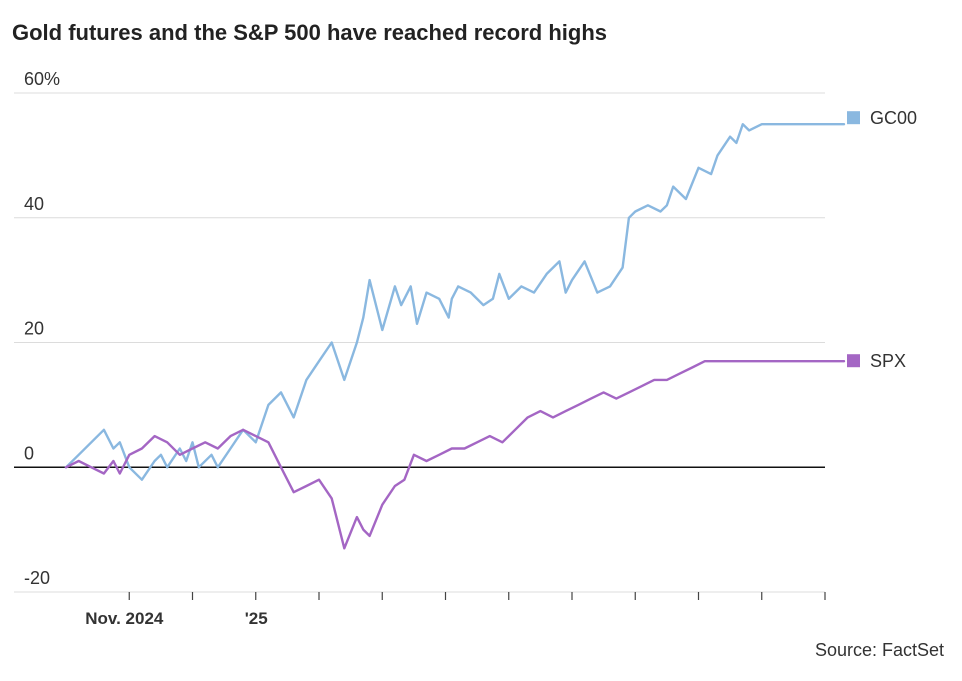  I want to click on legend: GC00 SPX, so click(882, 239).